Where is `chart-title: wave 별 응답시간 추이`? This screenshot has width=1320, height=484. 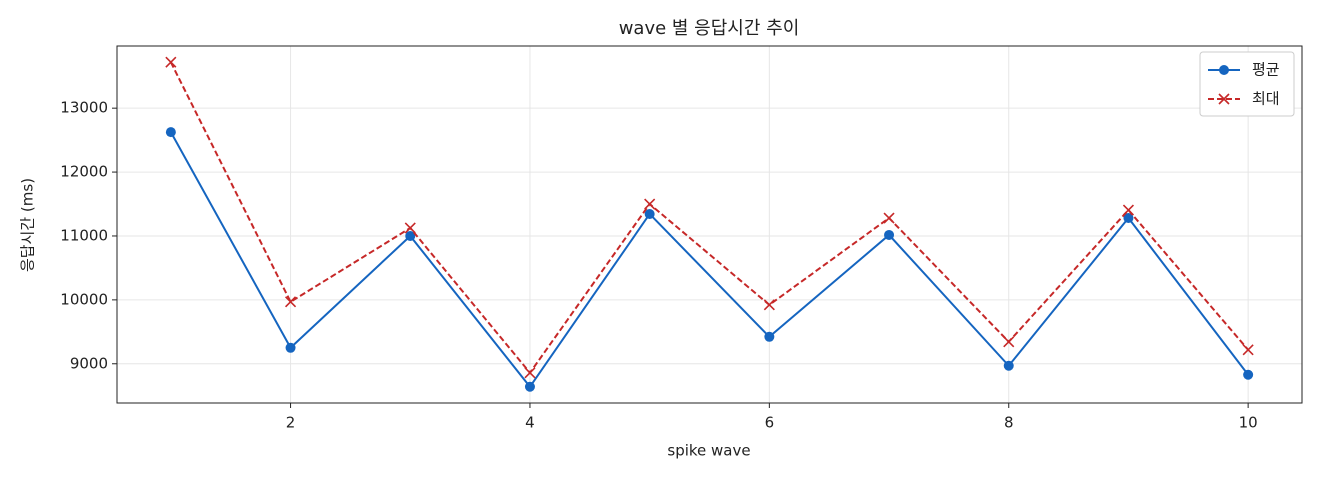 chart-title: wave 별 응답시간 추이 is located at coordinates (709, 28).